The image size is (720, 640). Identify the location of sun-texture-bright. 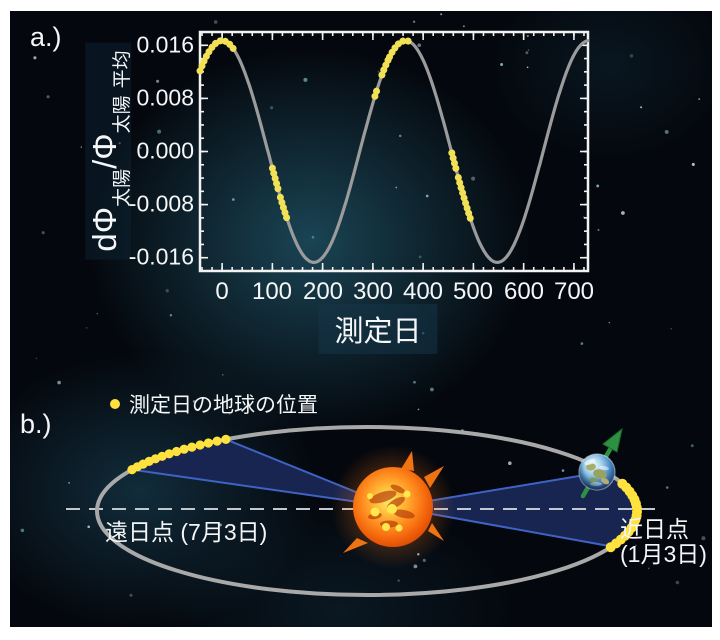
(389, 511).